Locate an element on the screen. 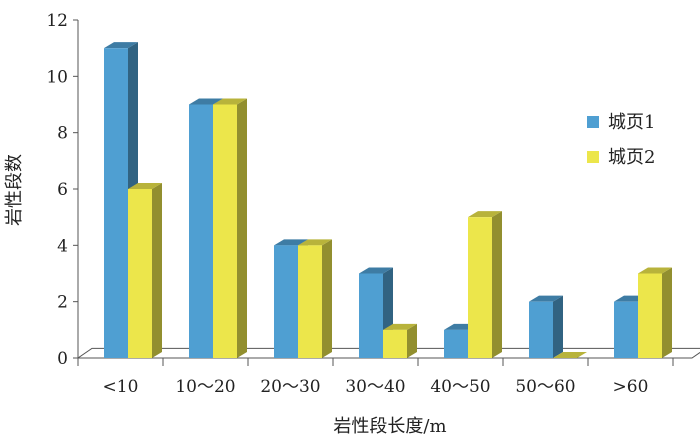  y-tick-label: 6 is located at coordinates (62, 190).